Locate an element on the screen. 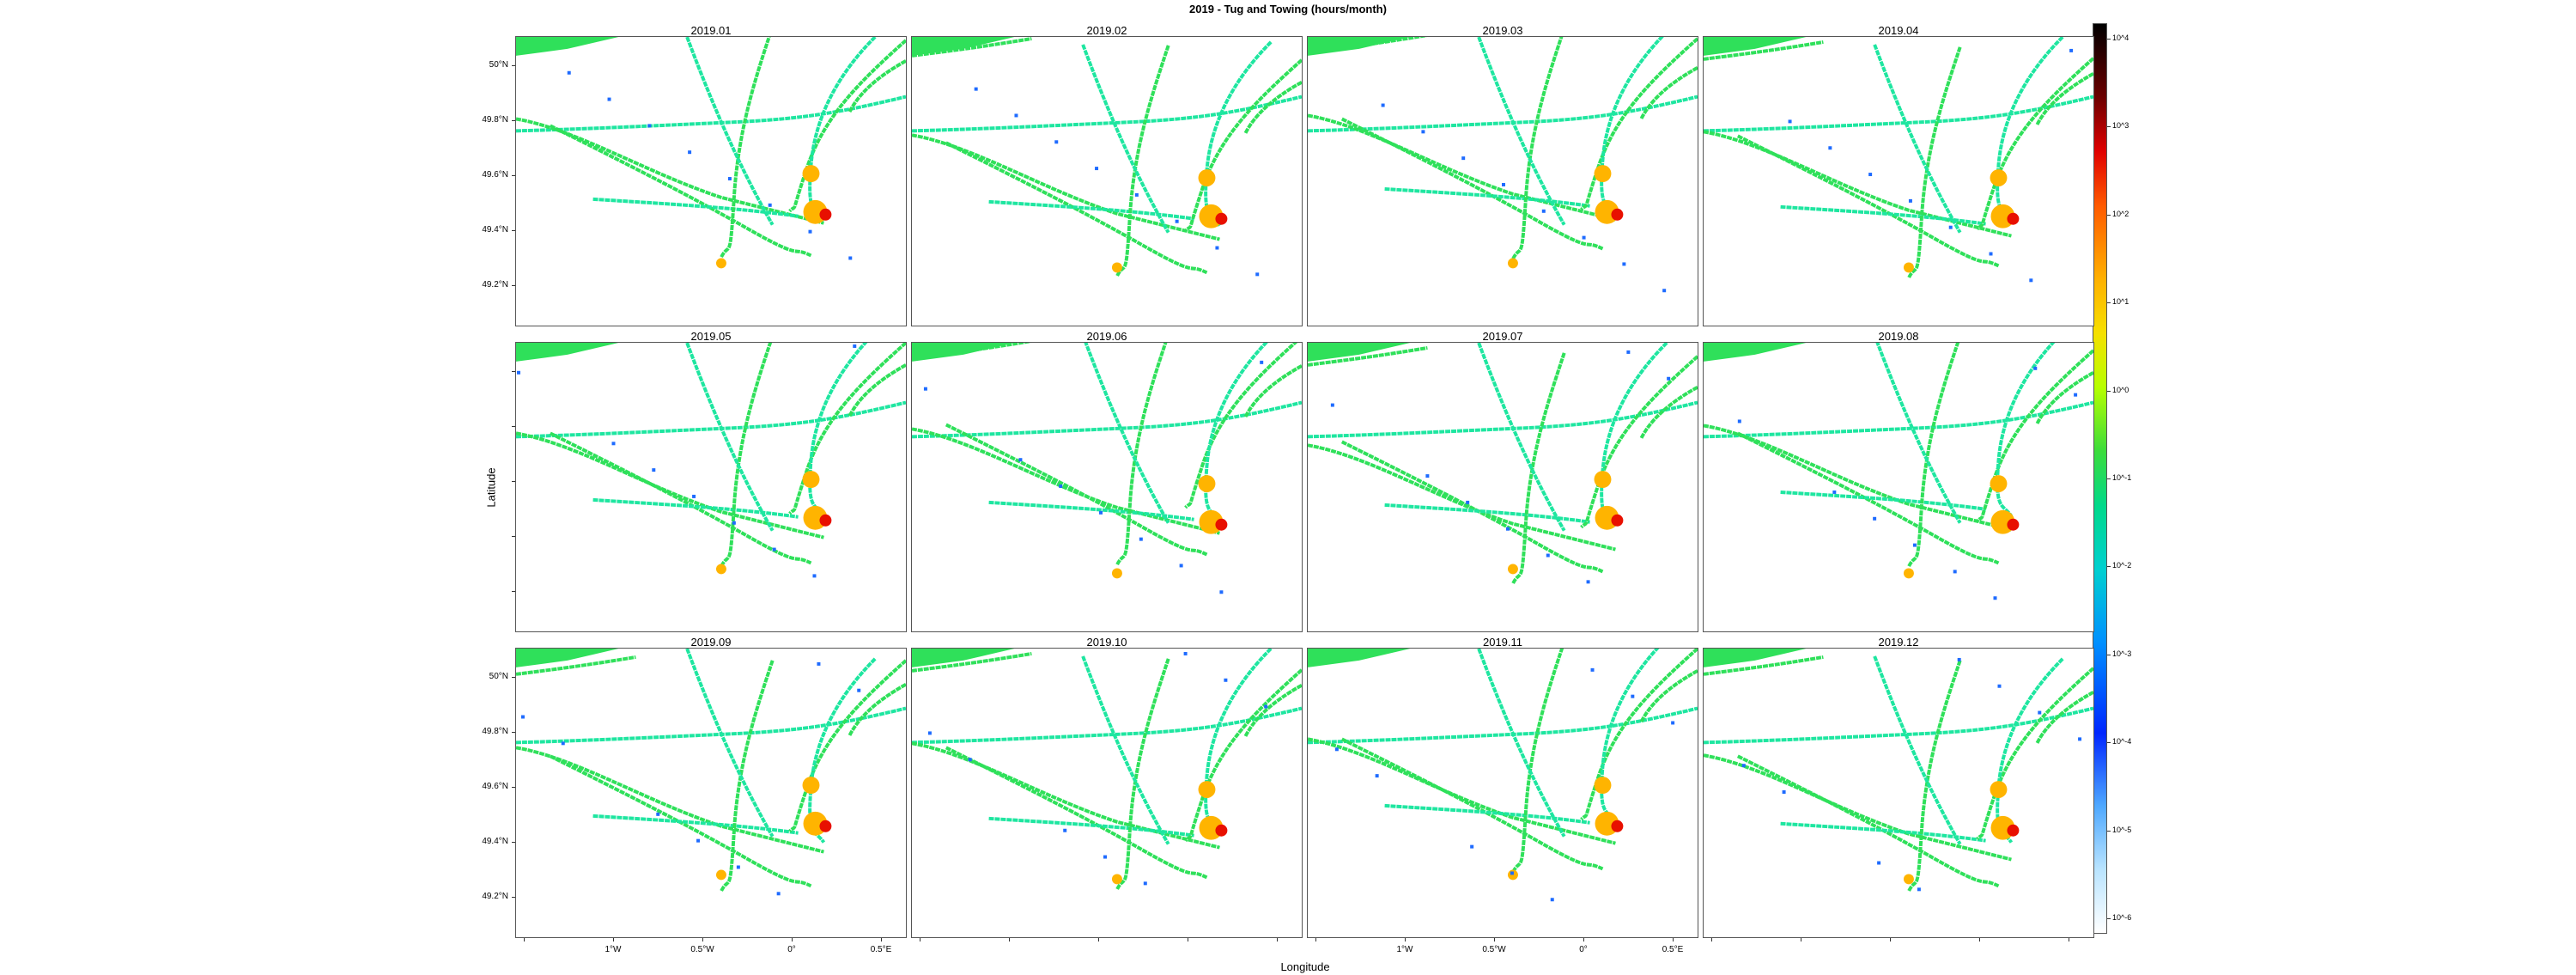 The width and height of the screenshot is (2576, 975). track-density-map is located at coordinates (1503, 776).